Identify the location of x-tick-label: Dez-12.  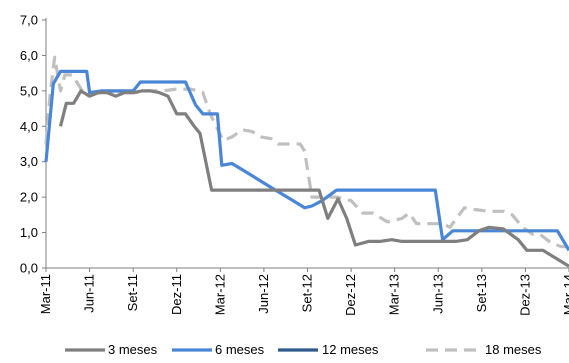
(350, 295).